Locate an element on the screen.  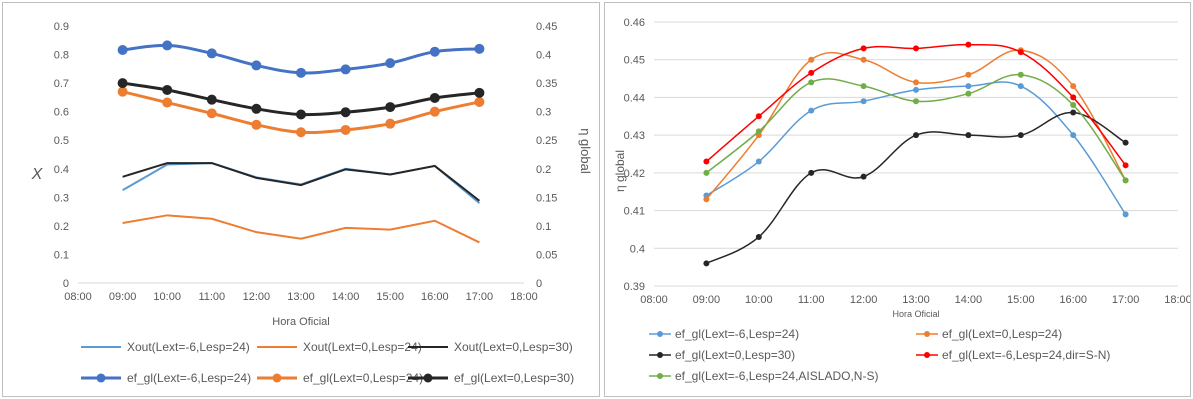
y-tick-label: 0.2 is located at coordinates (61, 227).